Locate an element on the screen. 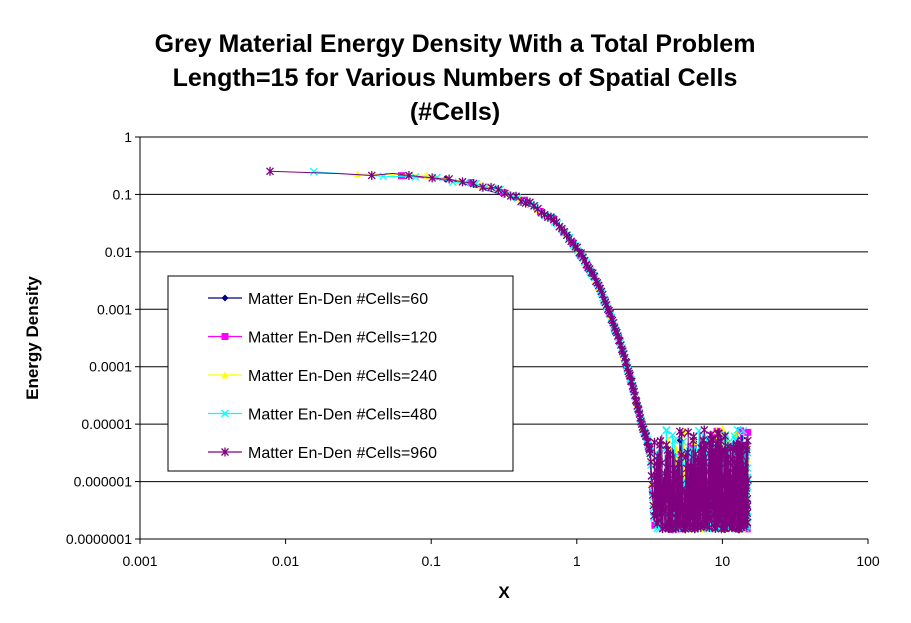 The width and height of the screenshot is (911, 623). x-tick-label: 0.01 is located at coordinates (285, 561).